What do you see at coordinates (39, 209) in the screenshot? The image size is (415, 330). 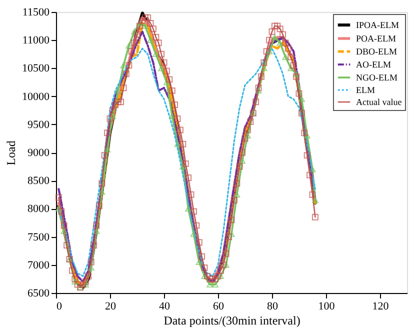 I see `y-tick-label: 8000` at bounding box center [39, 209].